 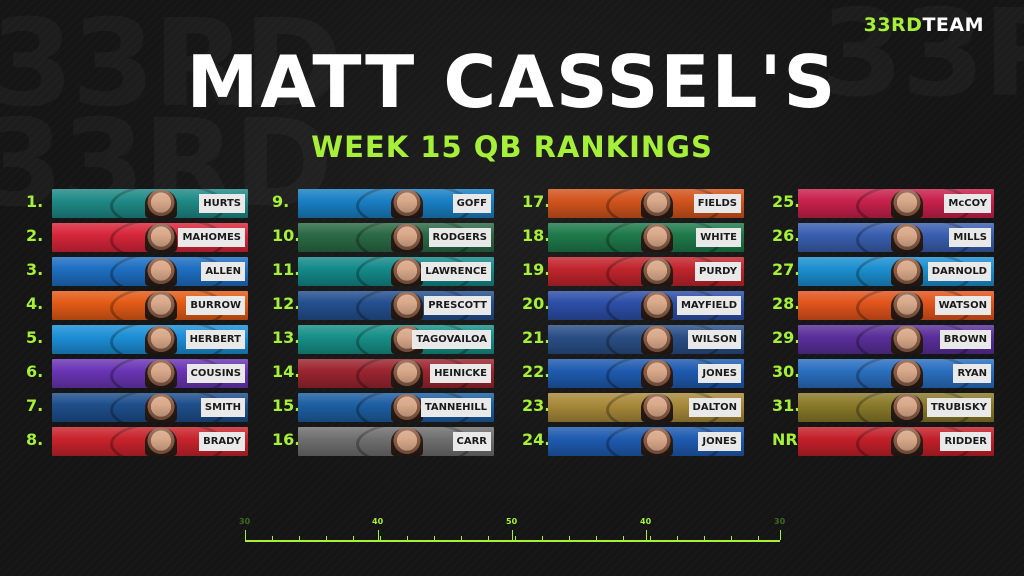 What do you see at coordinates (396, 237) in the screenshot?
I see `player-card: RODGERS` at bounding box center [396, 237].